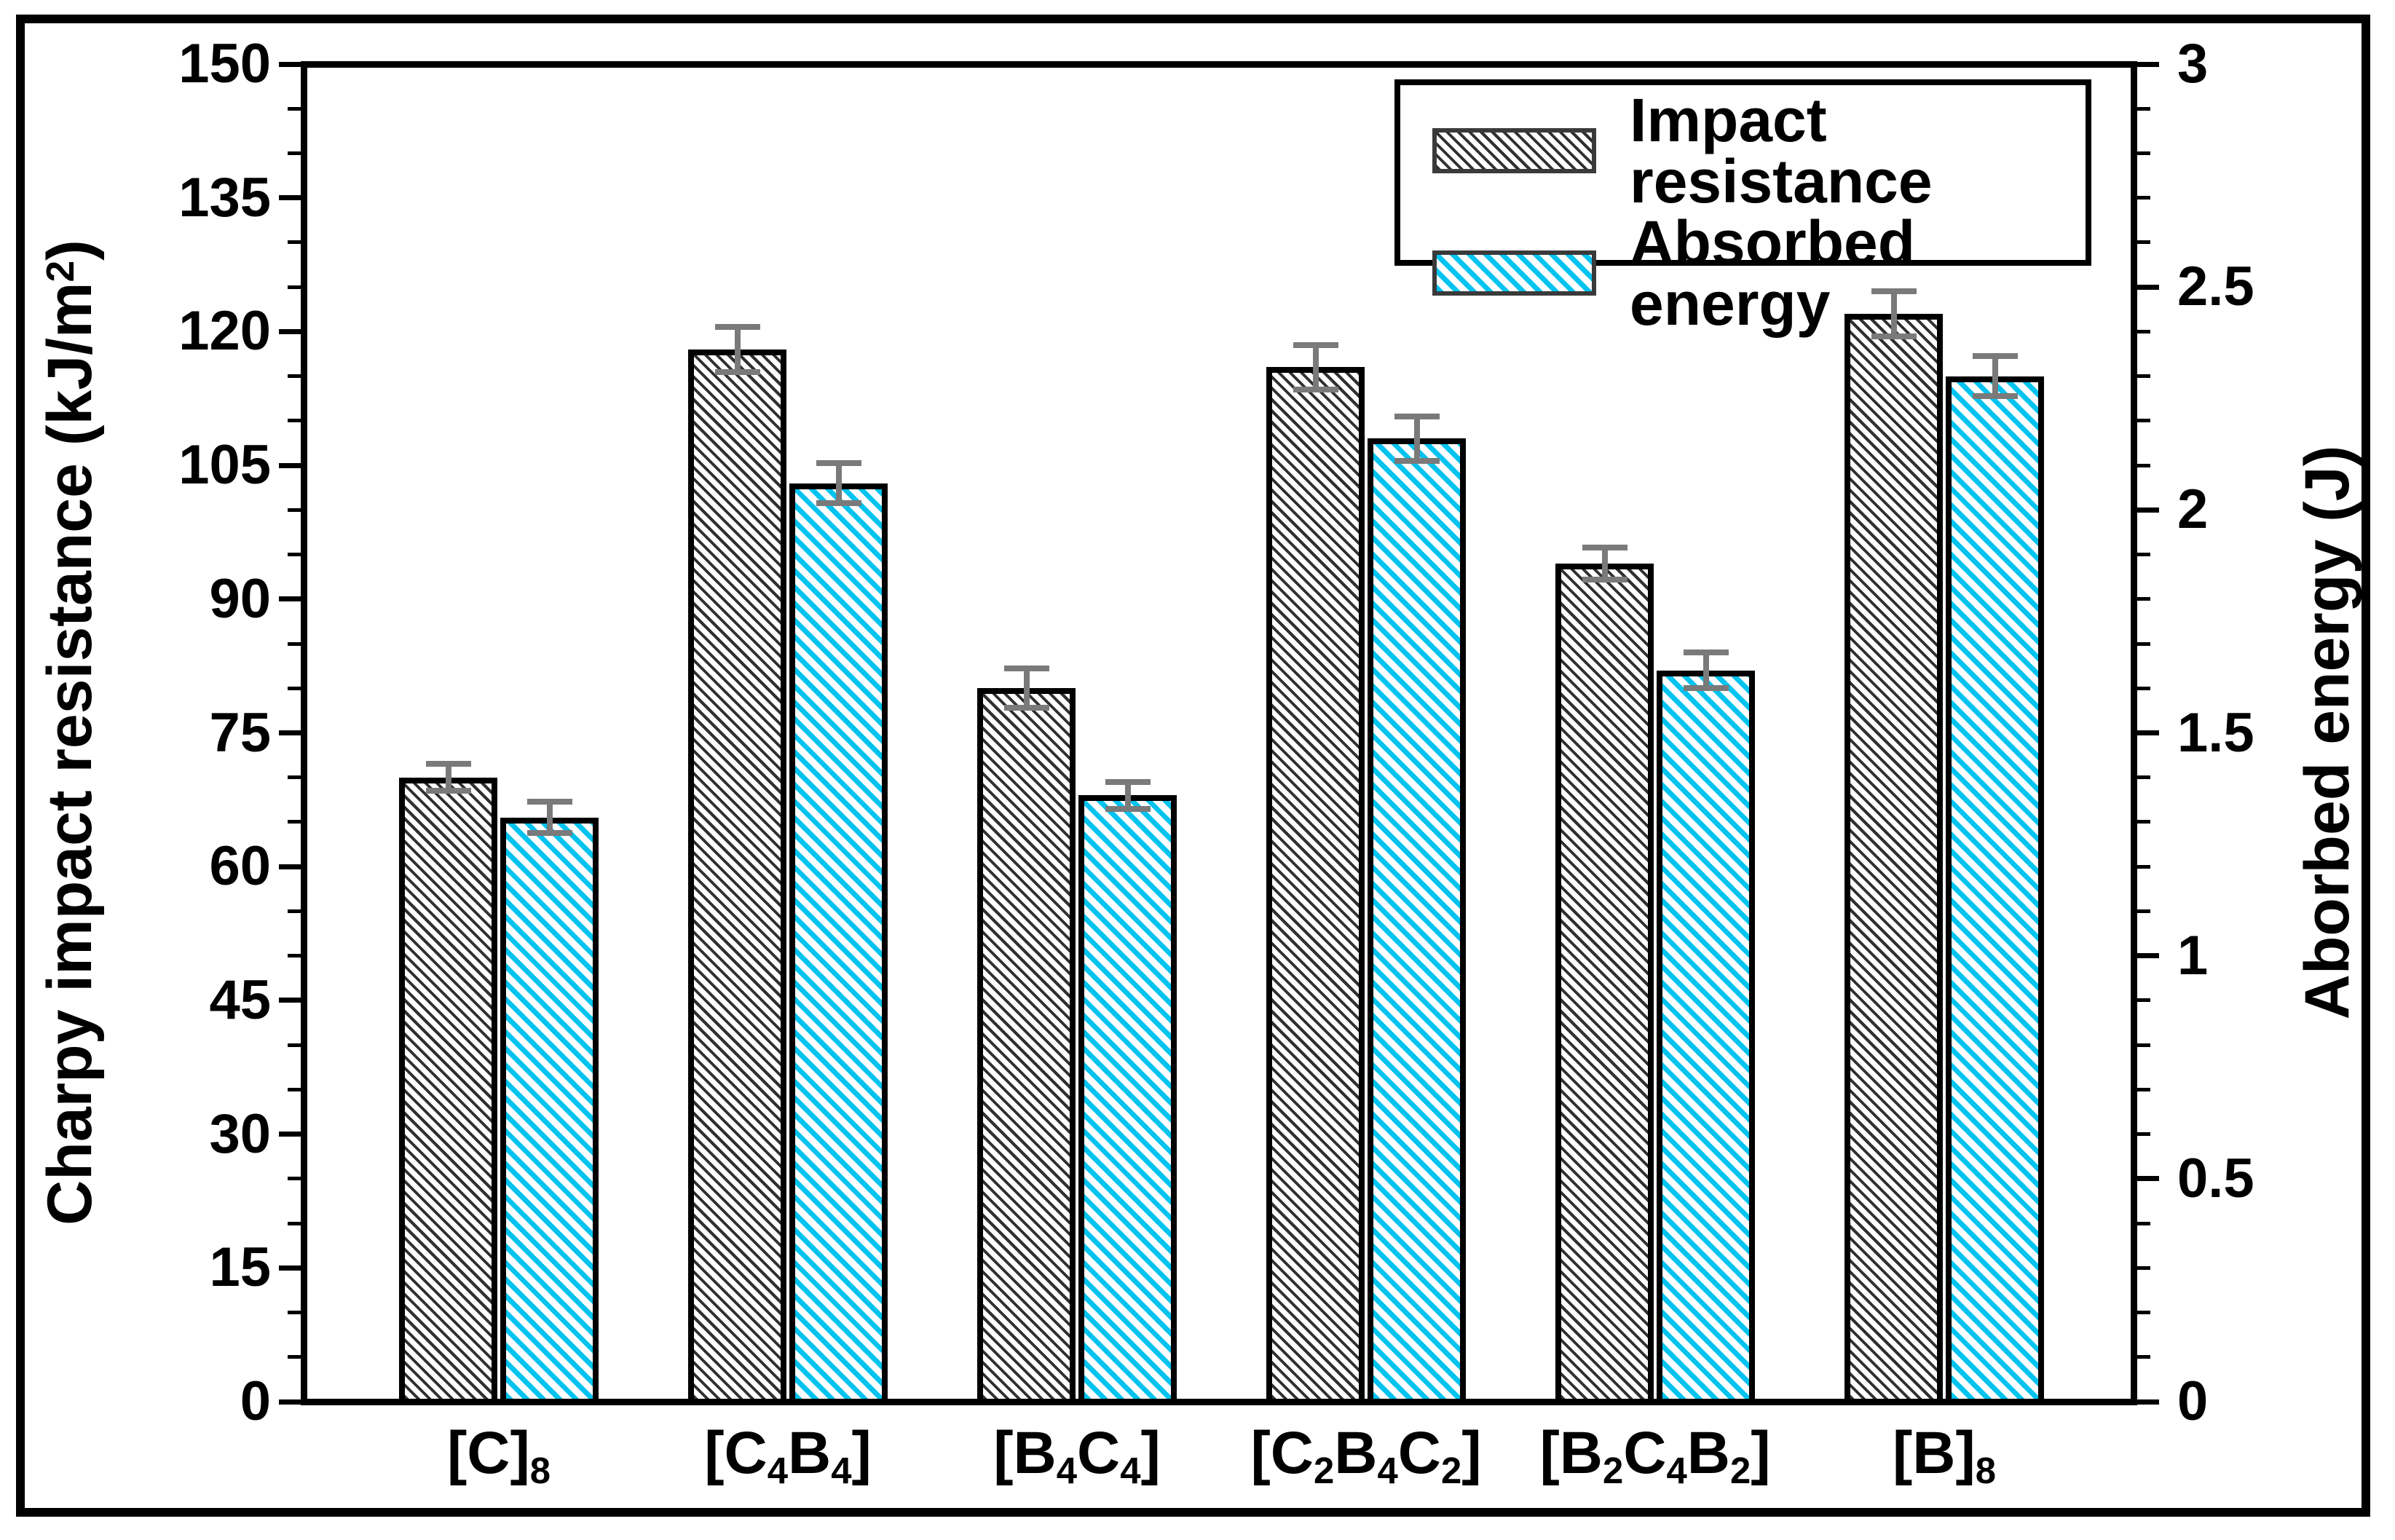 Image resolution: width=2395 pixels, height=1540 pixels. Describe the element at coordinates (2193, 1401) in the screenshot. I see `right-axis-tick-label: 0` at that location.